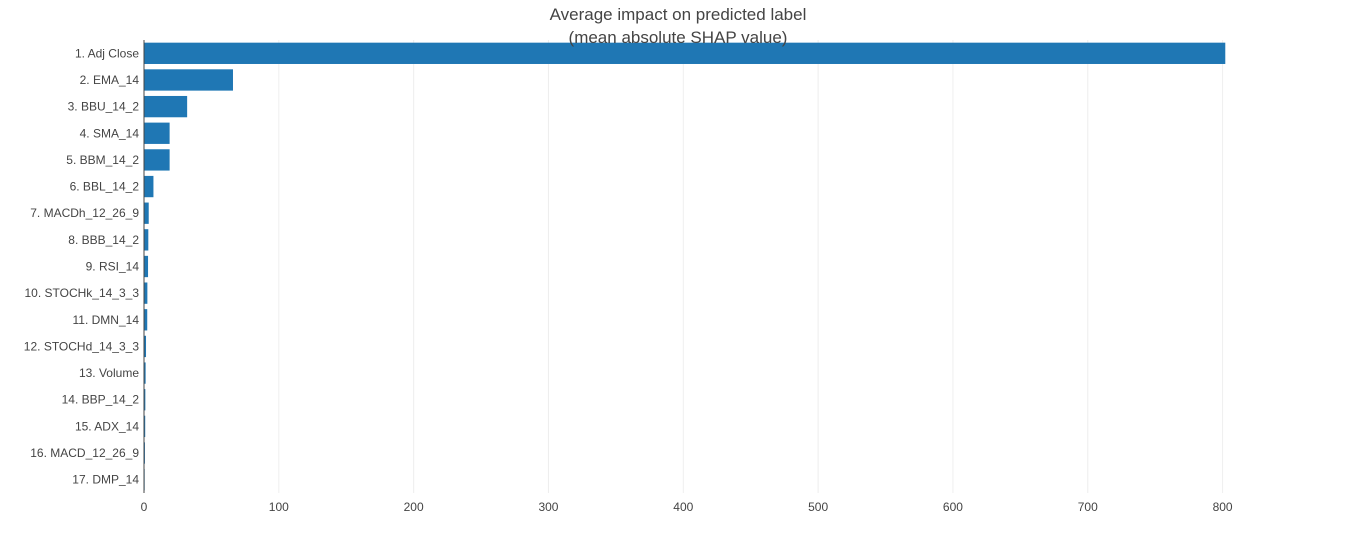  What do you see at coordinates (103, 240) in the screenshot?
I see `y-tick-label: 8. BBB_14_2` at bounding box center [103, 240].